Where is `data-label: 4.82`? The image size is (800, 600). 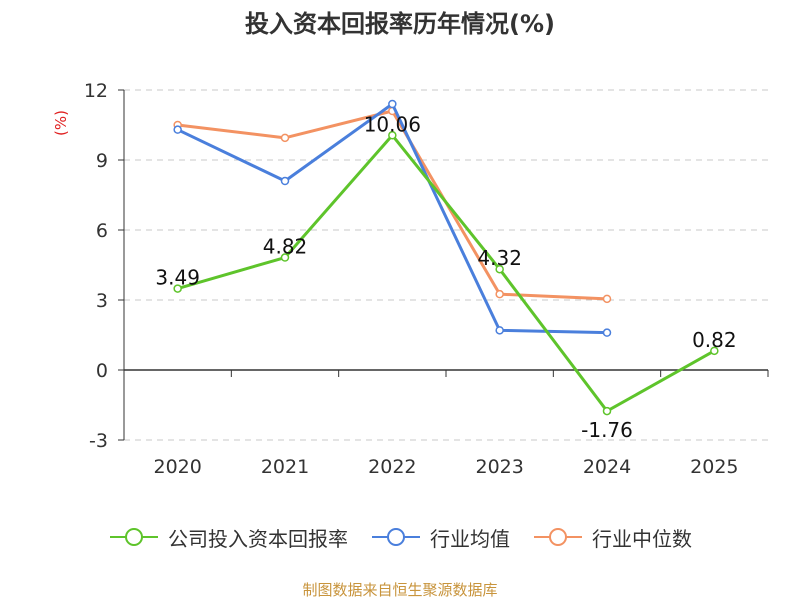
data-label: 4.82 is located at coordinates (285, 247).